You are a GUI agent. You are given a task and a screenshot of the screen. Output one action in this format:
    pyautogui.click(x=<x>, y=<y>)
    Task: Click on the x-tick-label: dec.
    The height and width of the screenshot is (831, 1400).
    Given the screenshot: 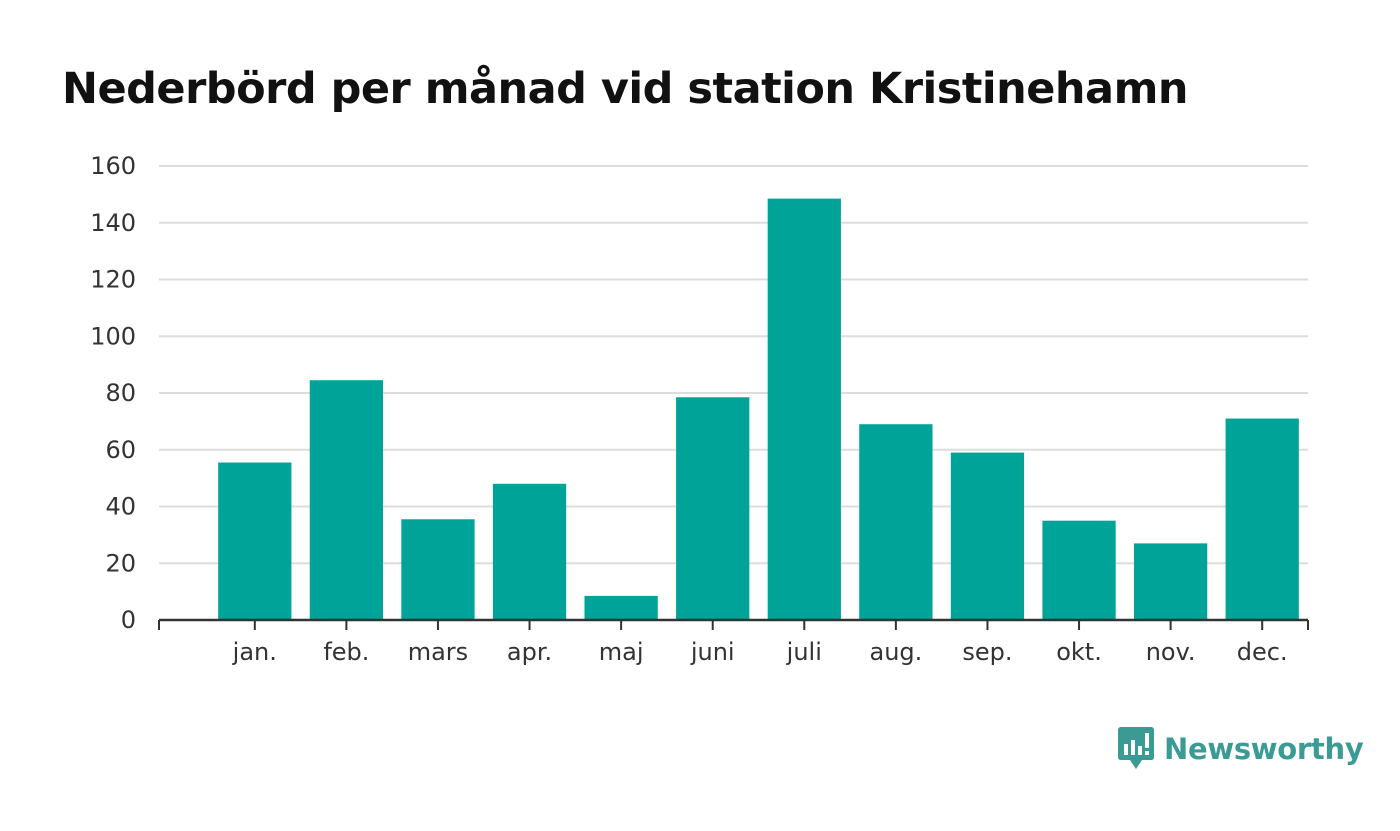 What is the action you would take?
    pyautogui.click(x=1262, y=652)
    